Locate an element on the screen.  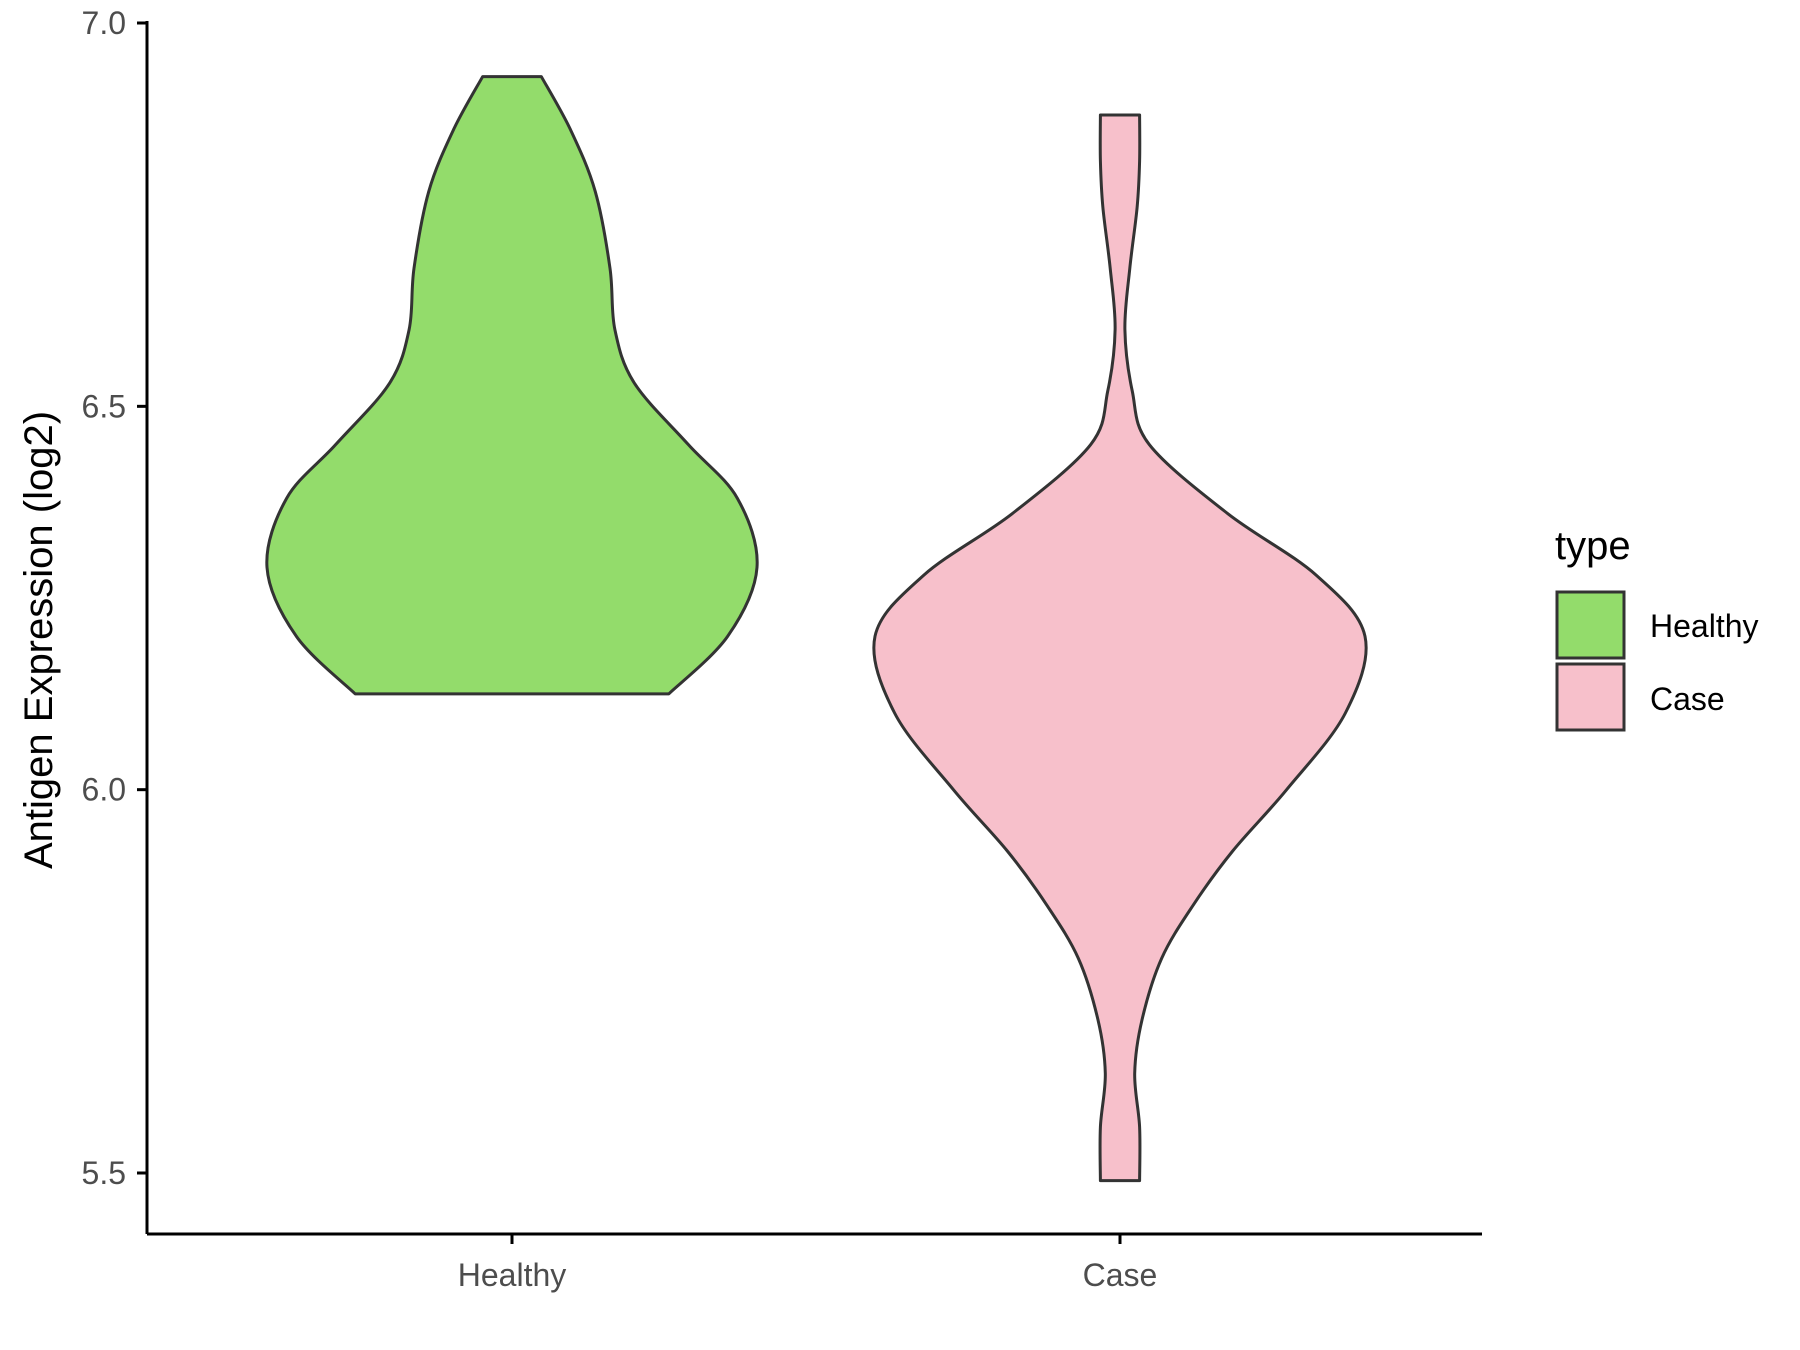
x-axis-ticks: Healthy Case is located at coordinates (808, 1263).